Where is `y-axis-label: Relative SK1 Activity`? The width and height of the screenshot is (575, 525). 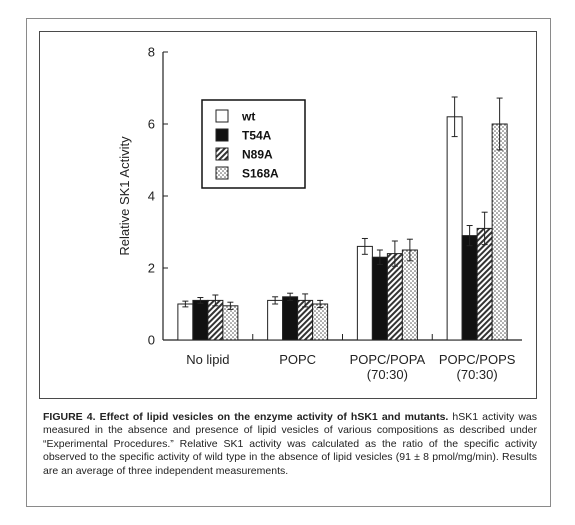
y-axis-label: Relative SK1 Activity is located at coordinates (124, 196).